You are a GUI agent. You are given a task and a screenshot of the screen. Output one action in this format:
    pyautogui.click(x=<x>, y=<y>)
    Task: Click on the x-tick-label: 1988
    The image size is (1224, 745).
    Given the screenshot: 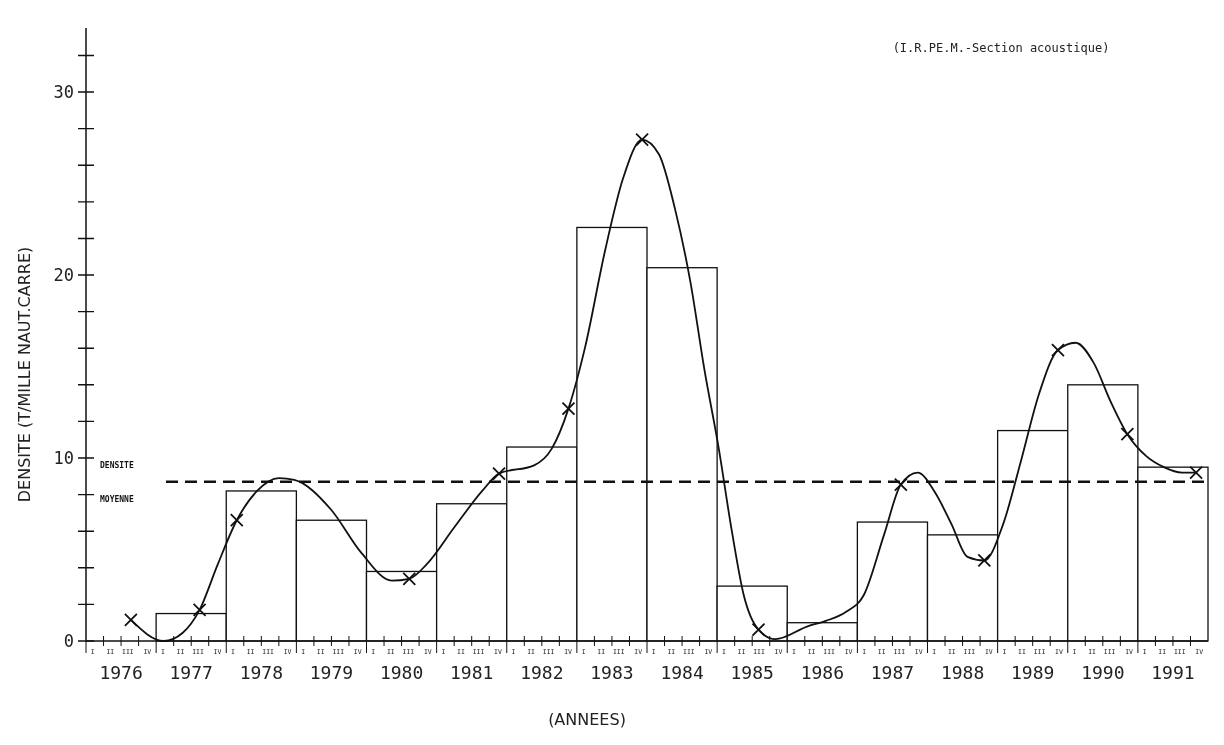 What is the action you would take?
    pyautogui.click(x=962, y=672)
    